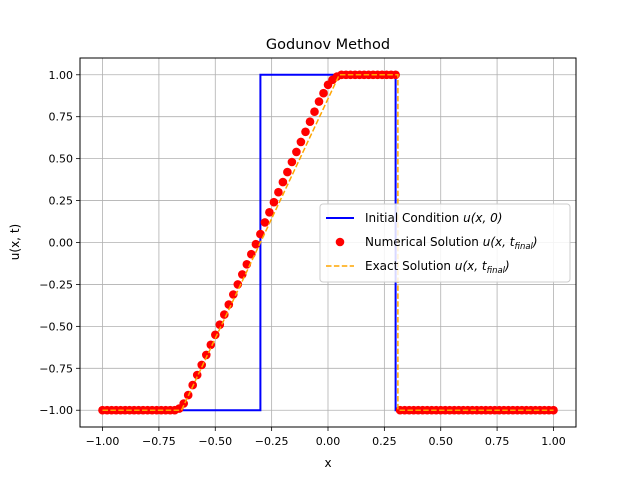 The image size is (640, 480). Describe the element at coordinates (384, 441) in the screenshot. I see `x-tick-label: 0.25` at that location.